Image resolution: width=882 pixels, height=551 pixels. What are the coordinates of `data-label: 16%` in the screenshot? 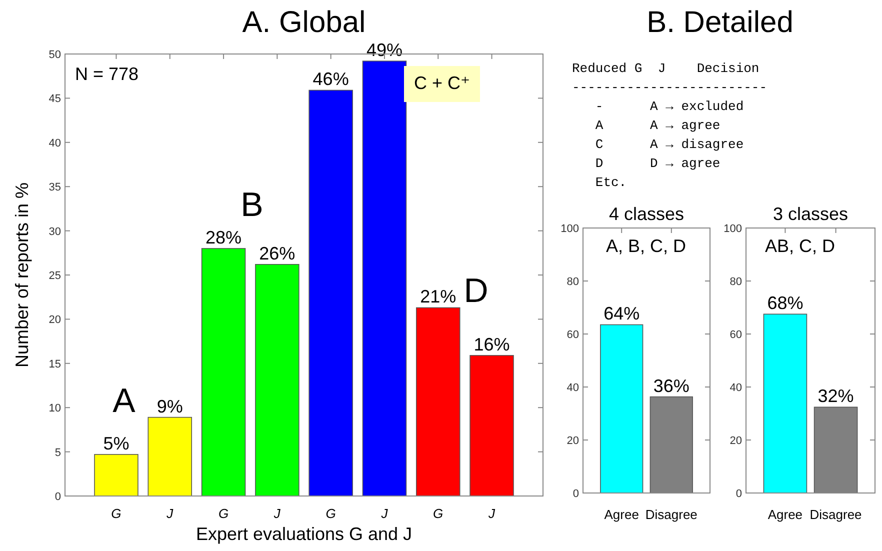 It's located at (492, 344).